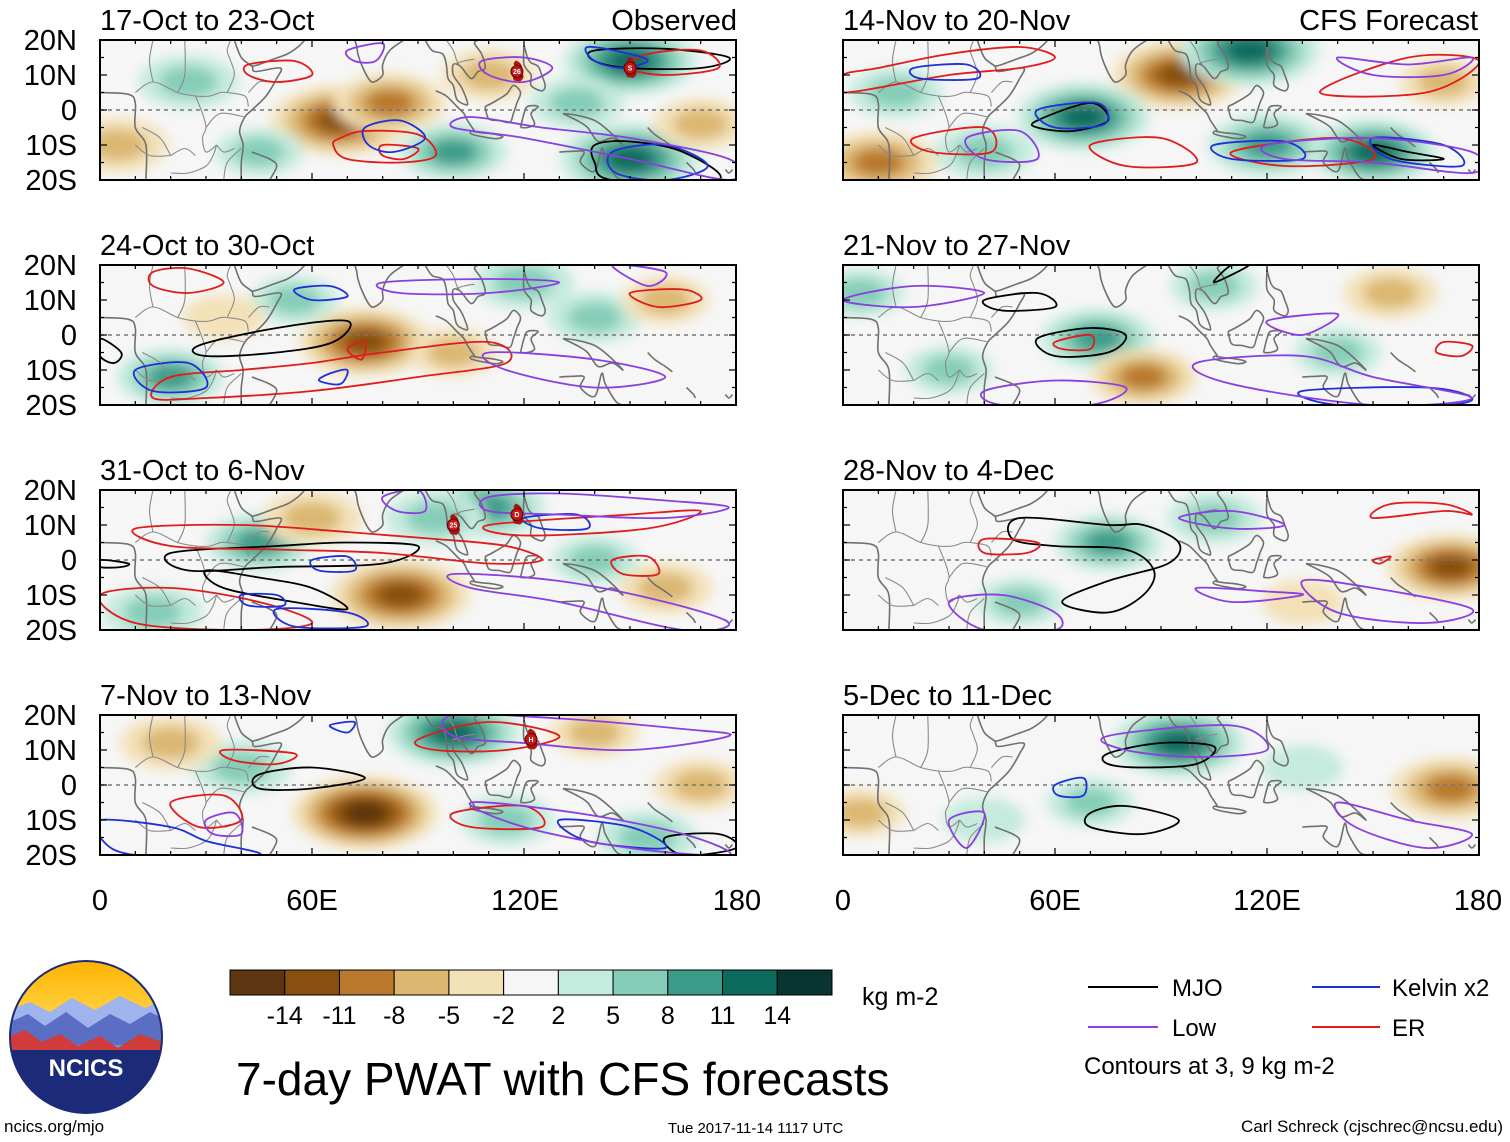 The image size is (1510, 1142). I want to click on storm-marker-label: H, so click(531, 740).